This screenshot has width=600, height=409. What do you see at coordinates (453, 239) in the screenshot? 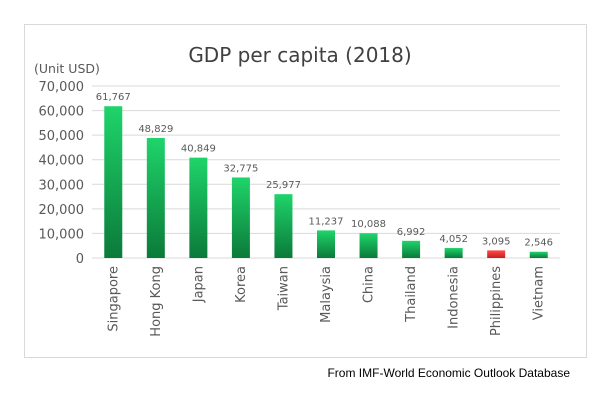
I see `value-label: 4,052` at bounding box center [453, 239].